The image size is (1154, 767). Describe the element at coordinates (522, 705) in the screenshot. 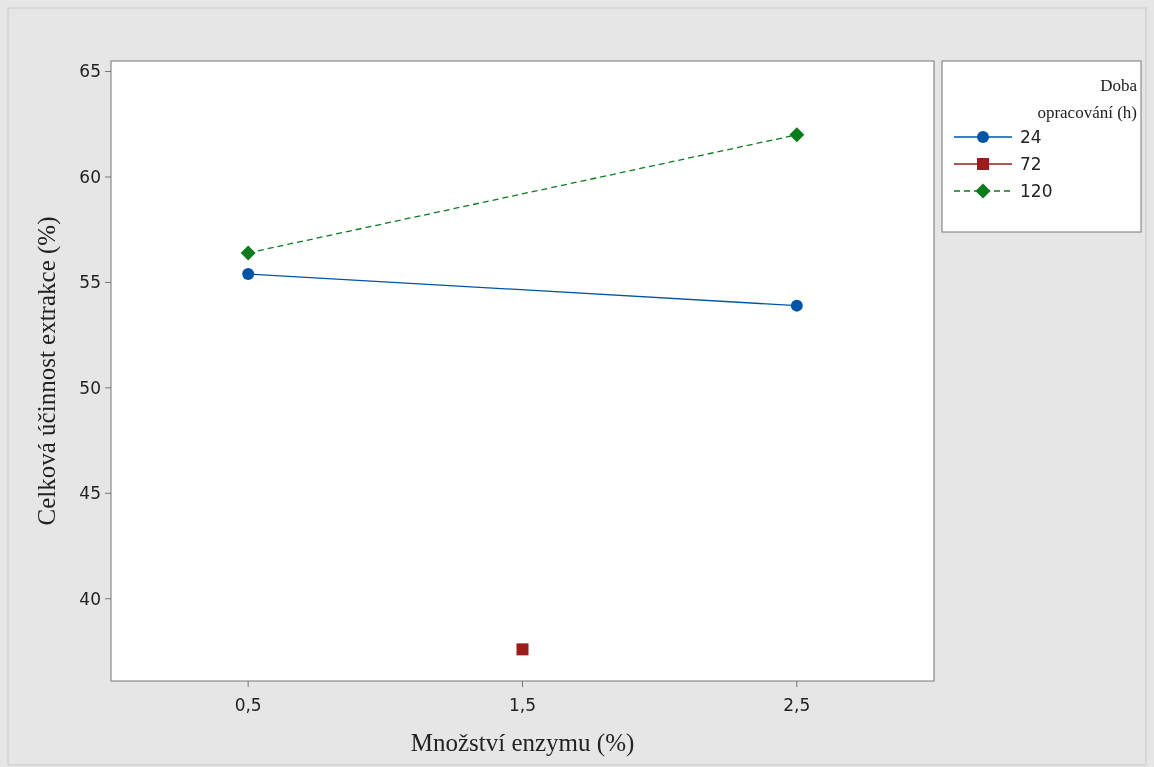

I see `x-tick-label: 1,5` at that location.